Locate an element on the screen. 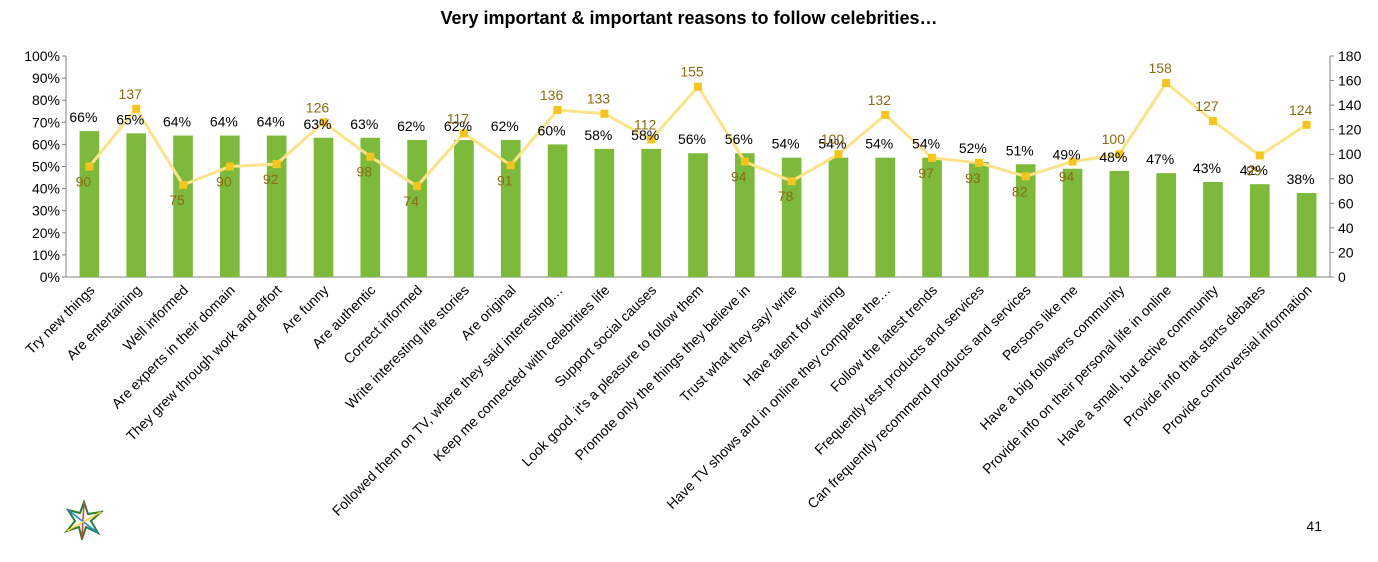 The width and height of the screenshot is (1378, 562). right-tick-label: 100 is located at coordinates (1350, 154).